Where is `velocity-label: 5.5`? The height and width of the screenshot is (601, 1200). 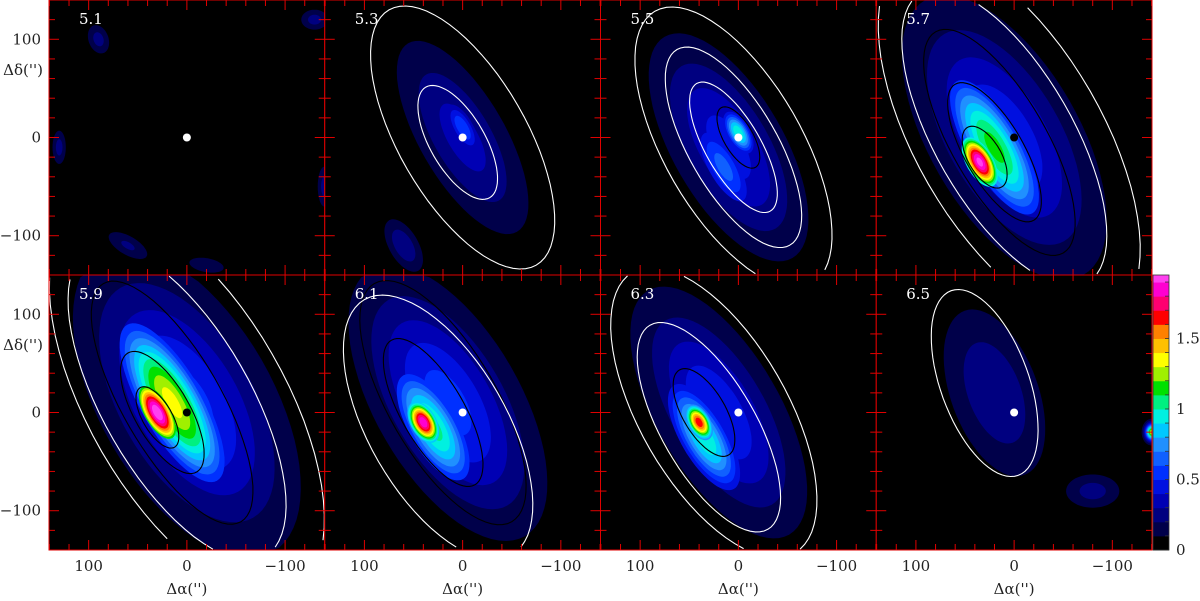 velocity-label: 5.5 is located at coordinates (643, 19).